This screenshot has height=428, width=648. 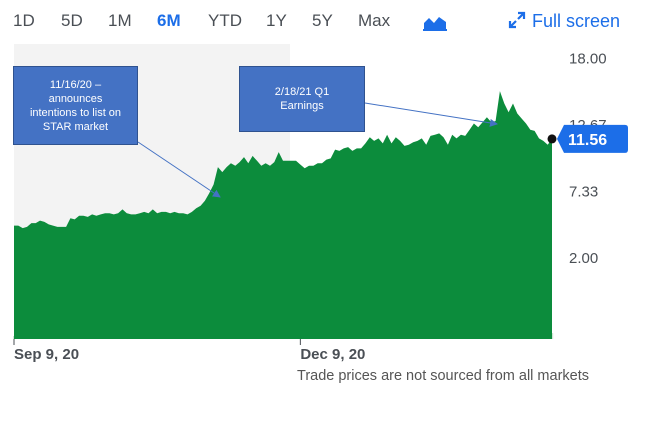 What do you see at coordinates (302, 99) in the screenshot?
I see `annotation-q1-earnings: 2/18/21 Q1 Earnings` at bounding box center [302, 99].